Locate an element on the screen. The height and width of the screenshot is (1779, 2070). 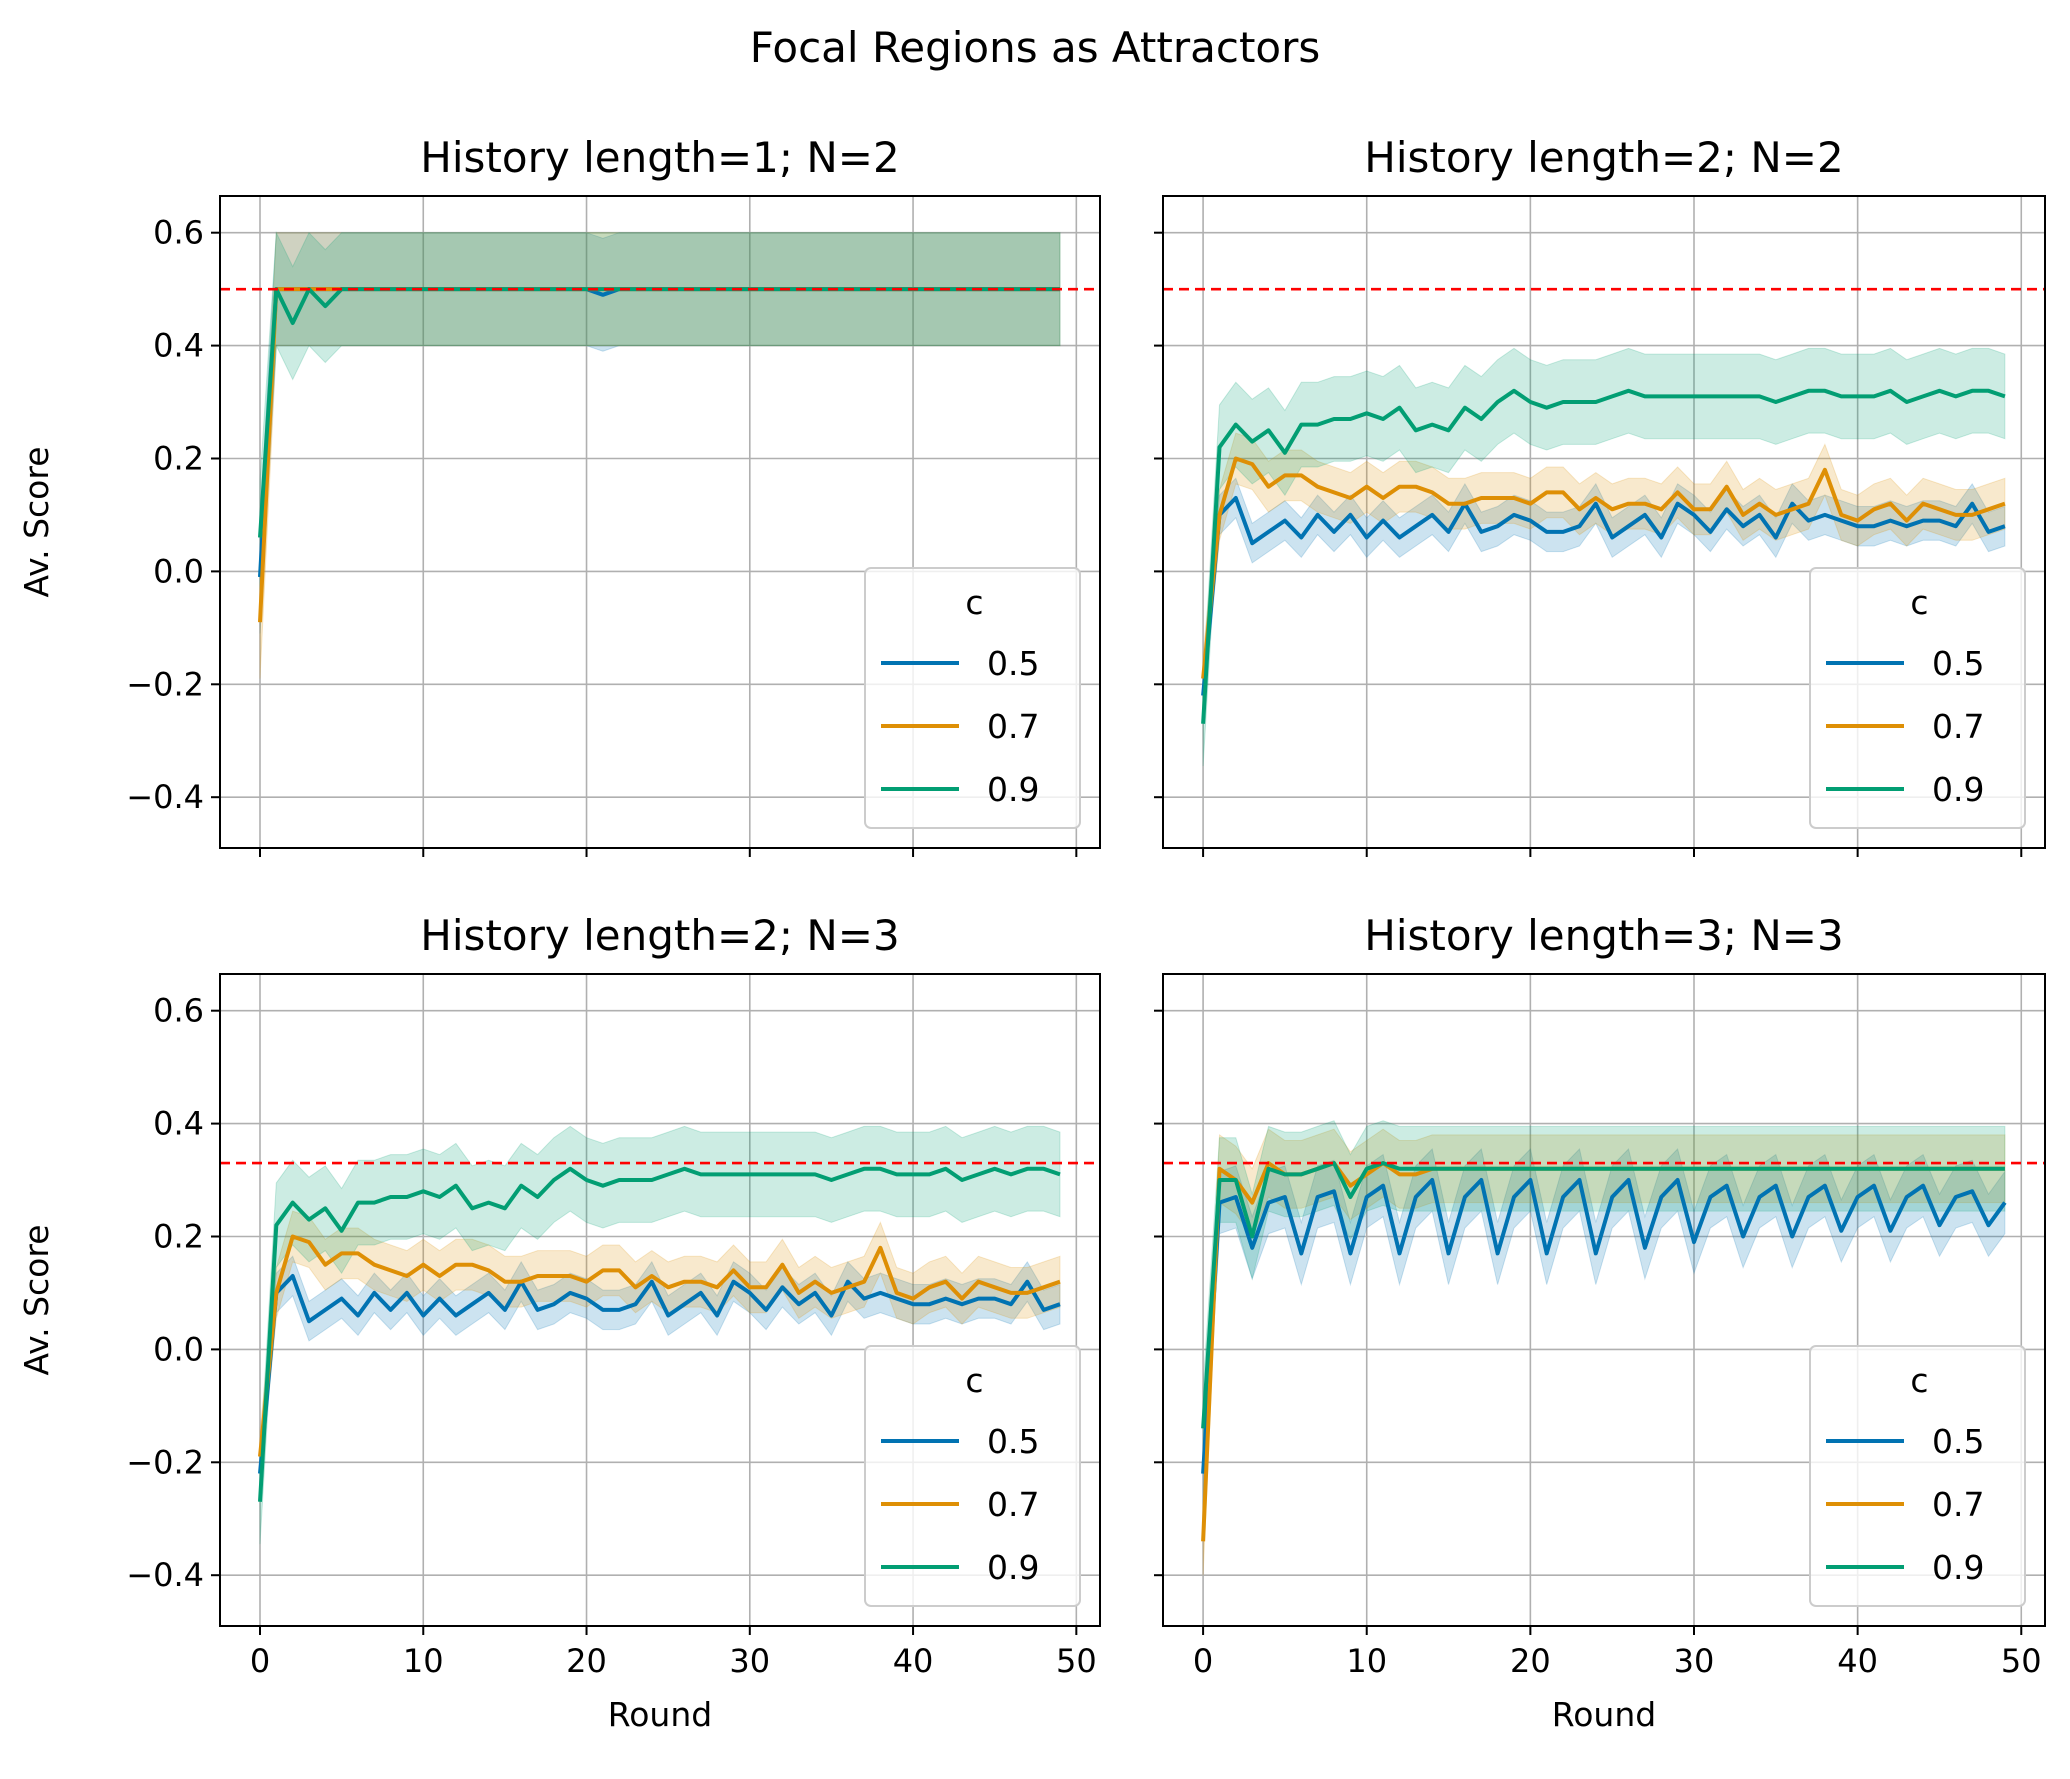
panel-title: History length=2; N=3 is located at coordinates (659, 935).